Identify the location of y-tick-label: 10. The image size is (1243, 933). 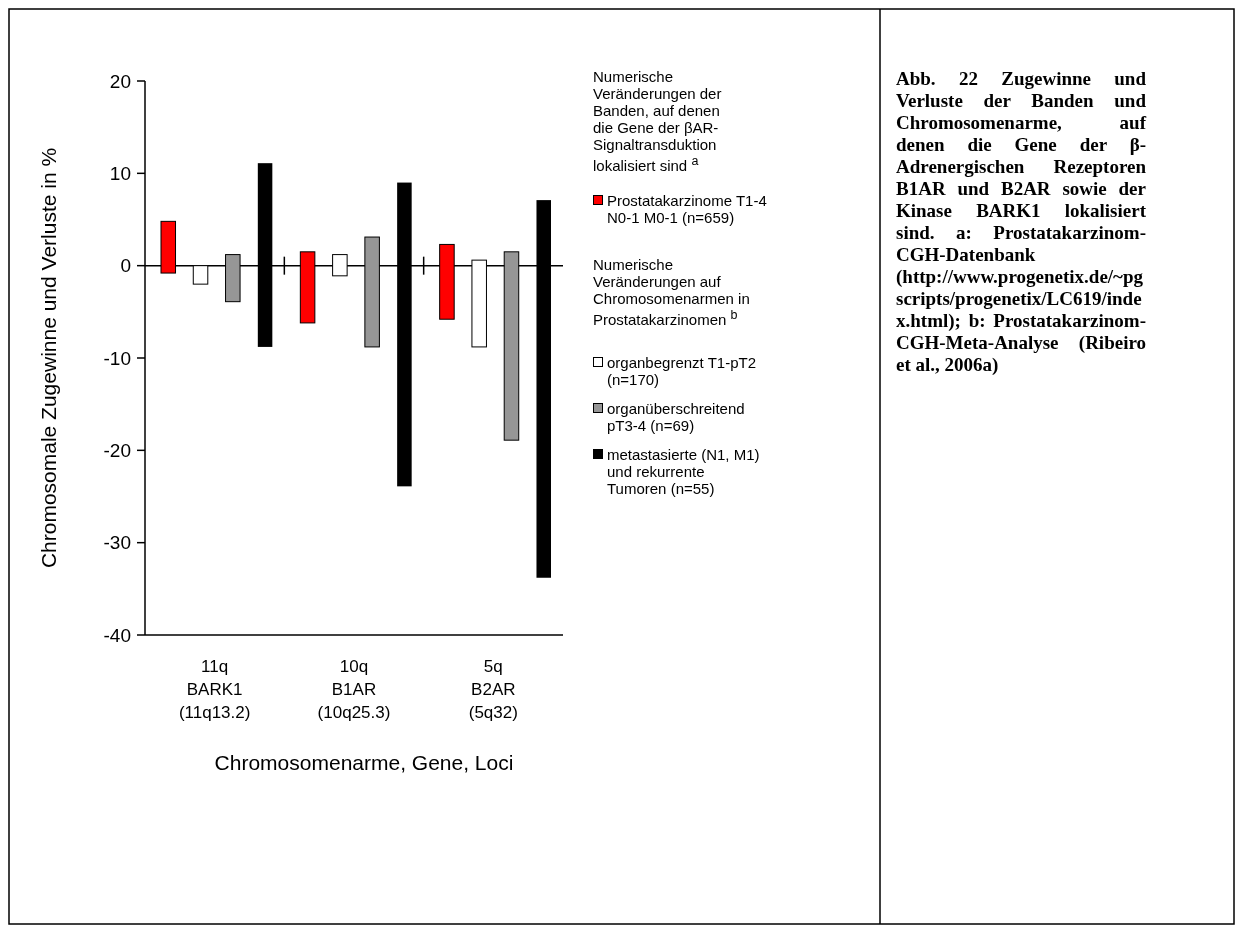
(120, 173).